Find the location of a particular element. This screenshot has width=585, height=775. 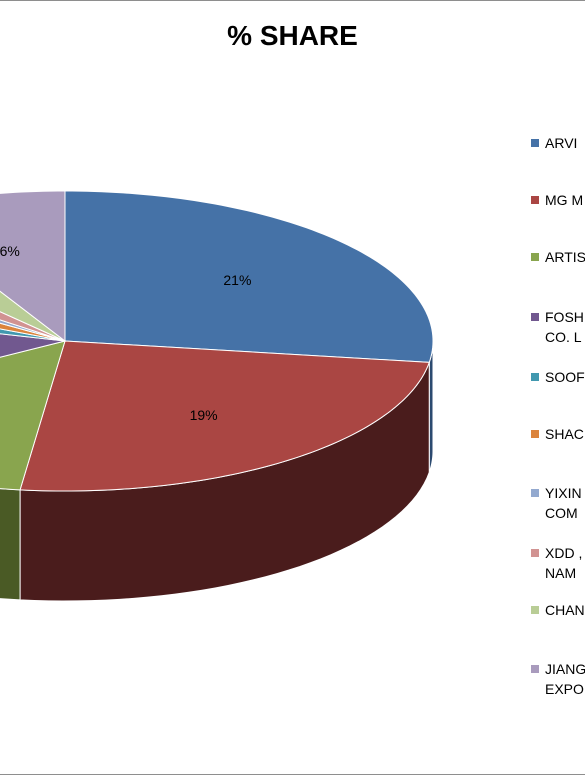

legend-label-6: YIXIN COM is located at coordinates (563, 503).